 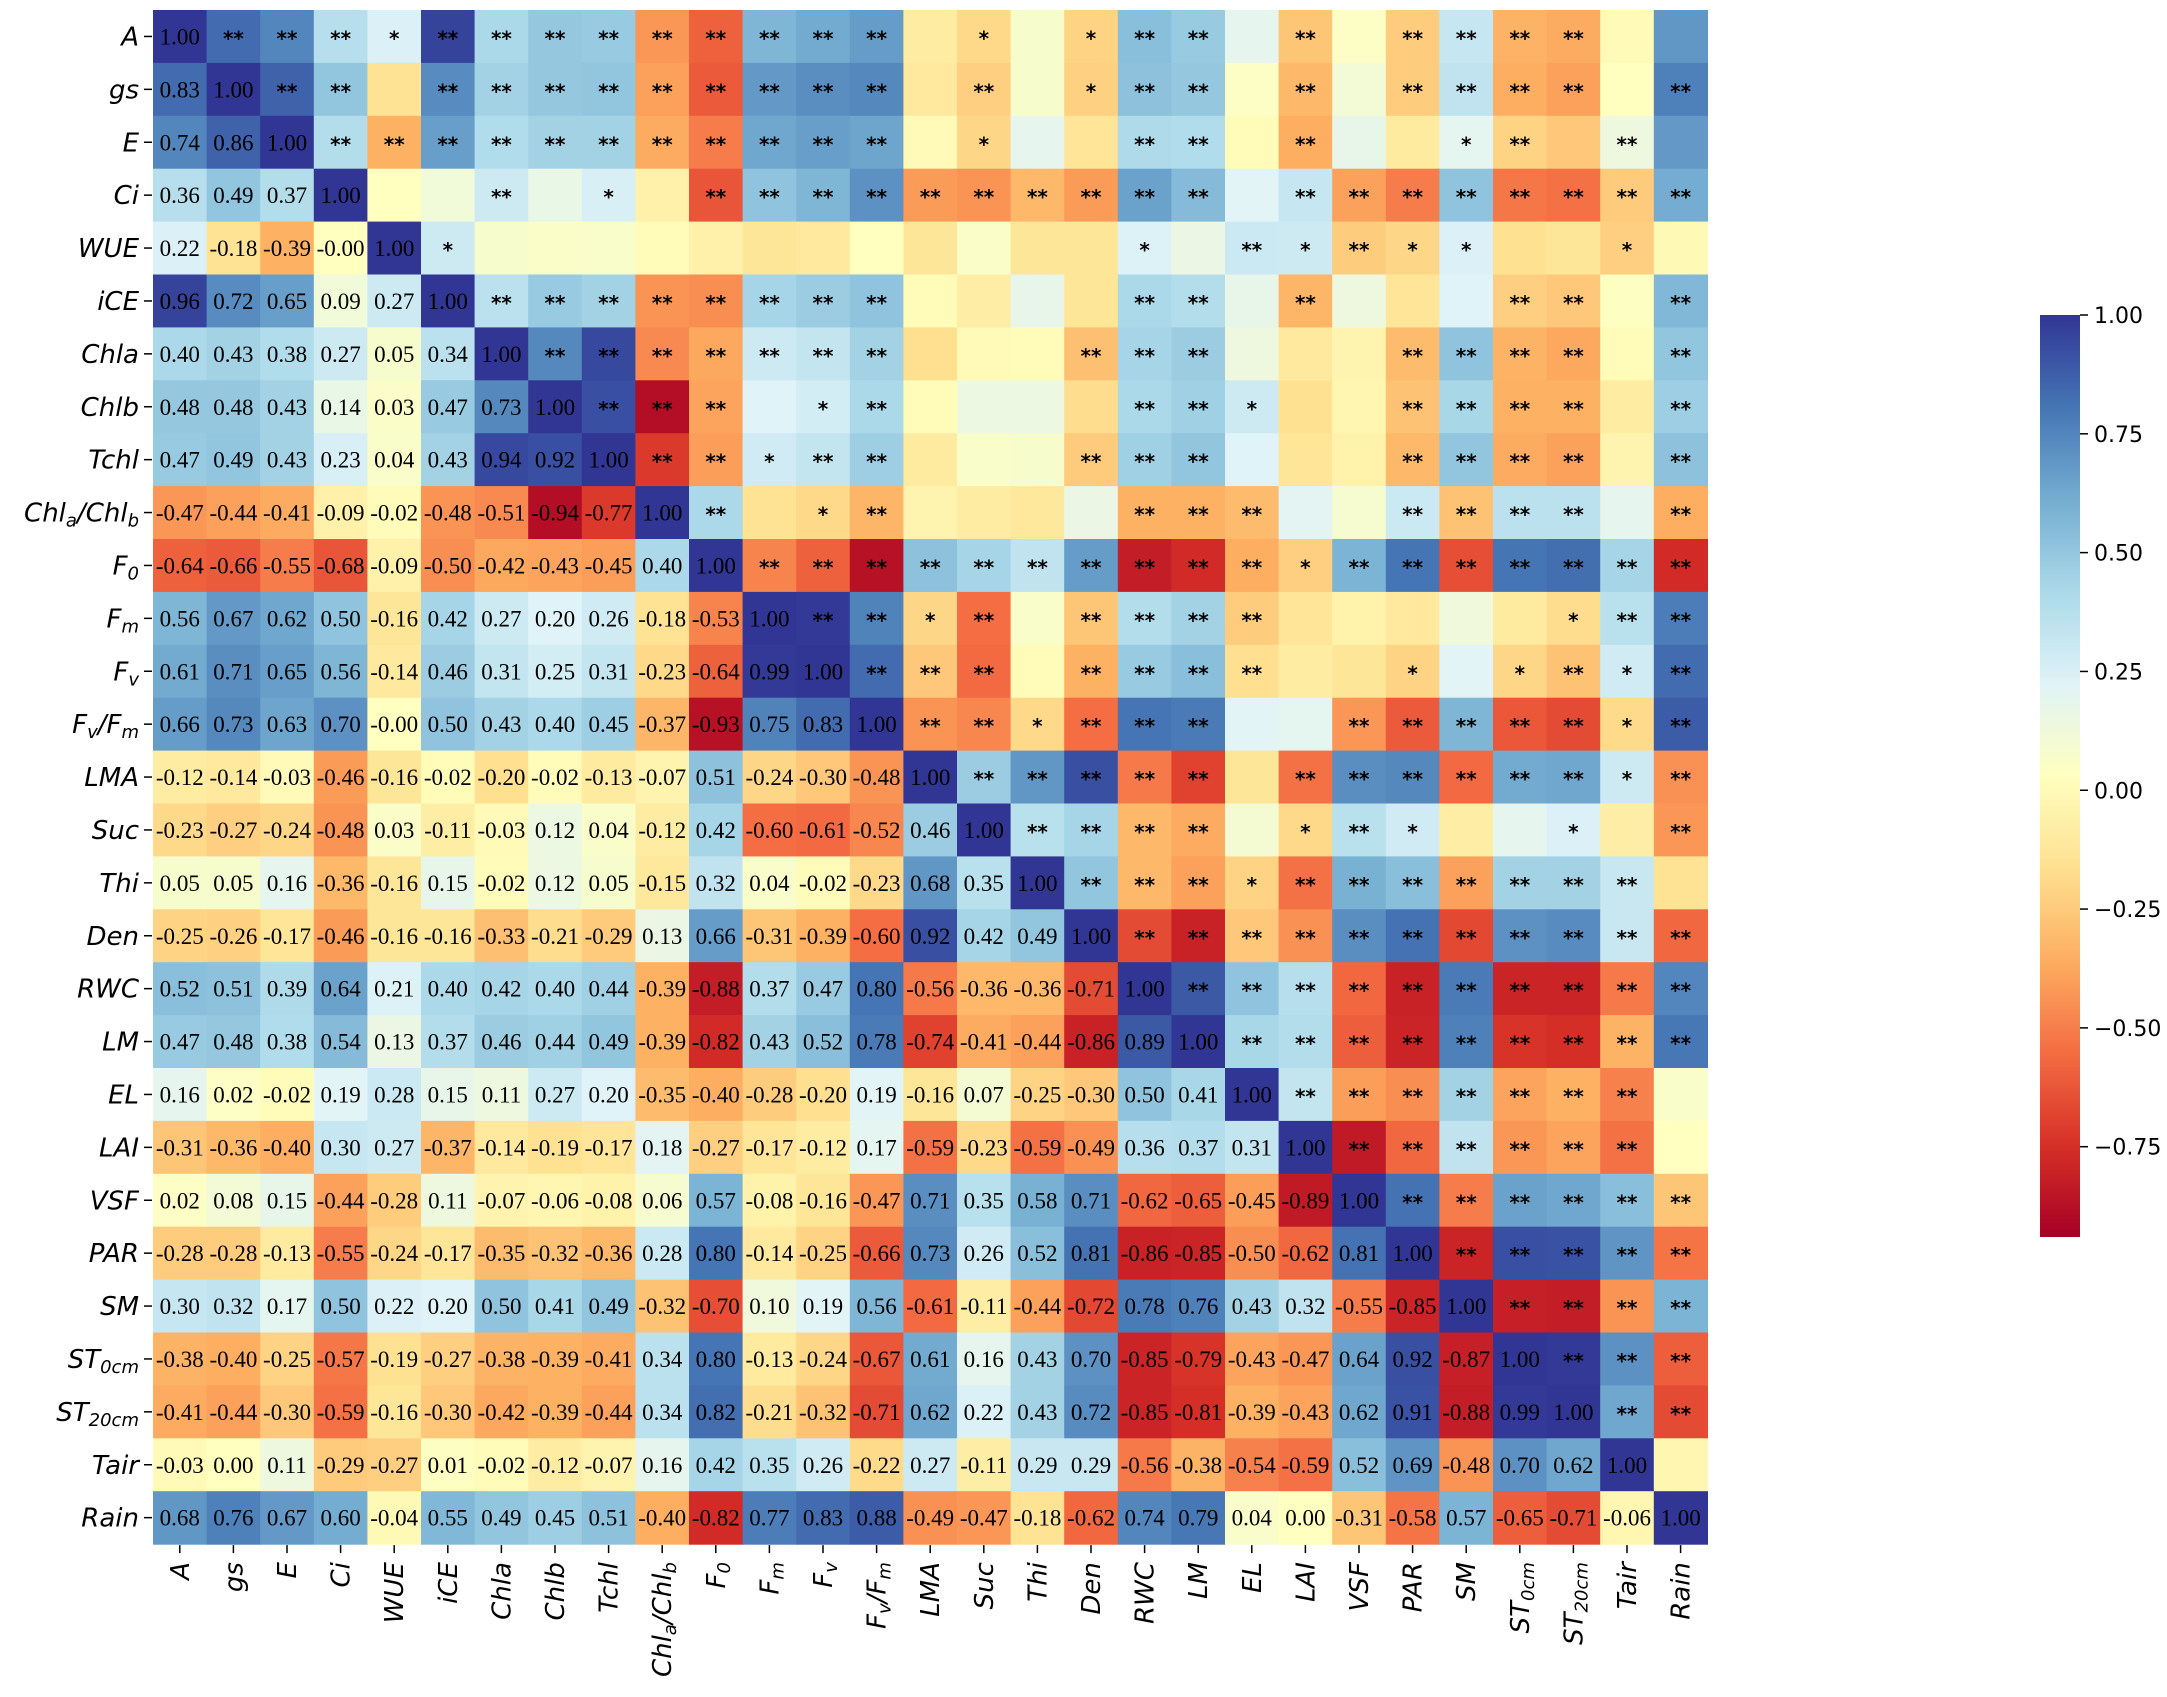 I want to click on heatmap-cell: 0.72, so click(x=233, y=301).